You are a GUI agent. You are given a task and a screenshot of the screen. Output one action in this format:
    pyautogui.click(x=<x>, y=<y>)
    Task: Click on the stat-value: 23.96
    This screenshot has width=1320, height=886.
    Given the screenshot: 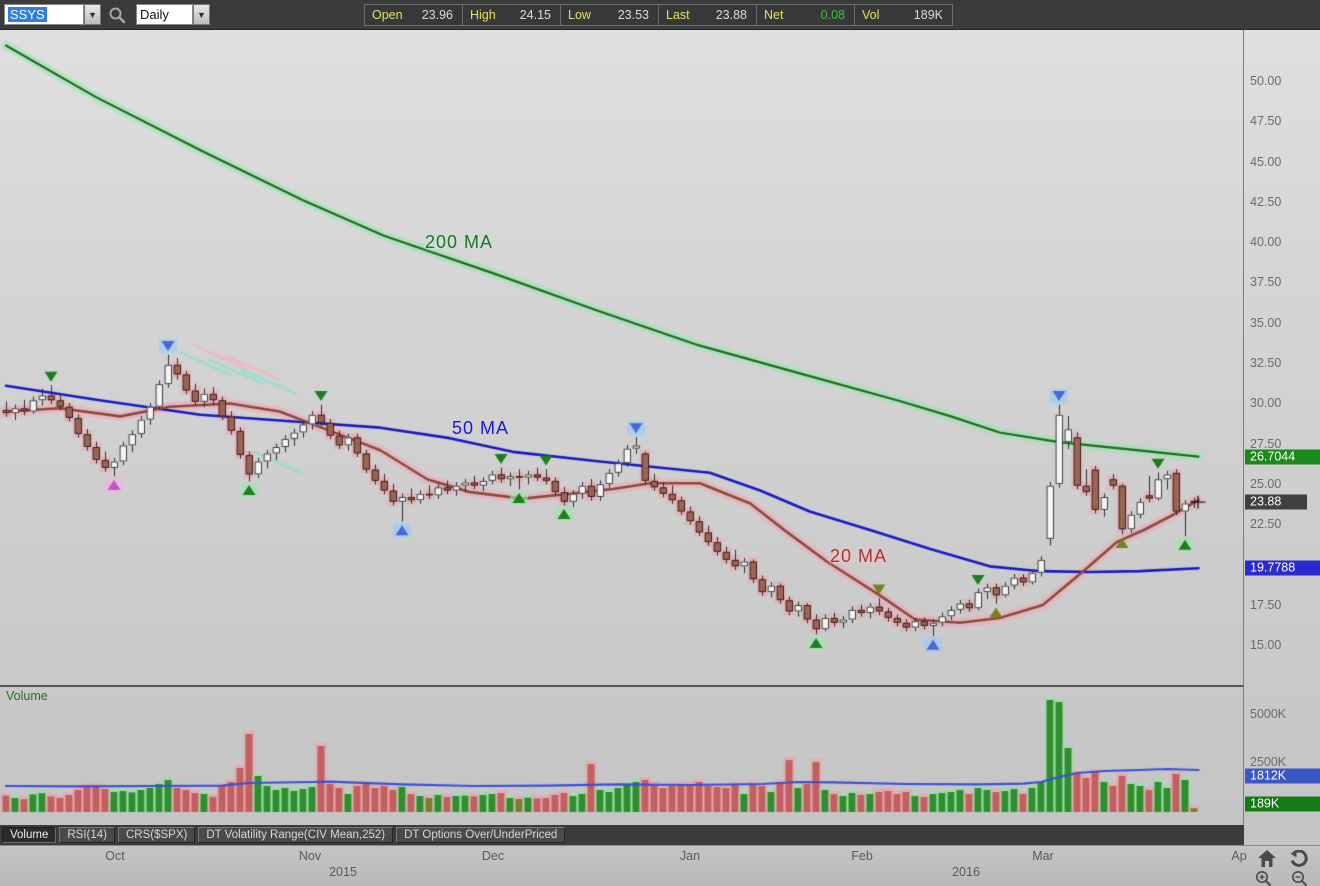 What is the action you would take?
    pyautogui.click(x=437, y=15)
    